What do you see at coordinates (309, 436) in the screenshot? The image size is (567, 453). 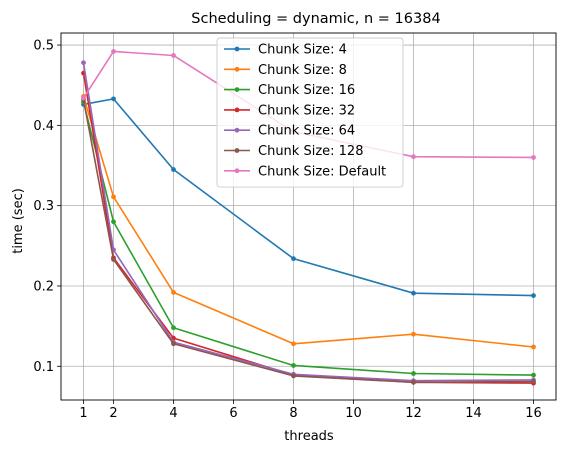 I see `x-axis-label: threads` at bounding box center [309, 436].